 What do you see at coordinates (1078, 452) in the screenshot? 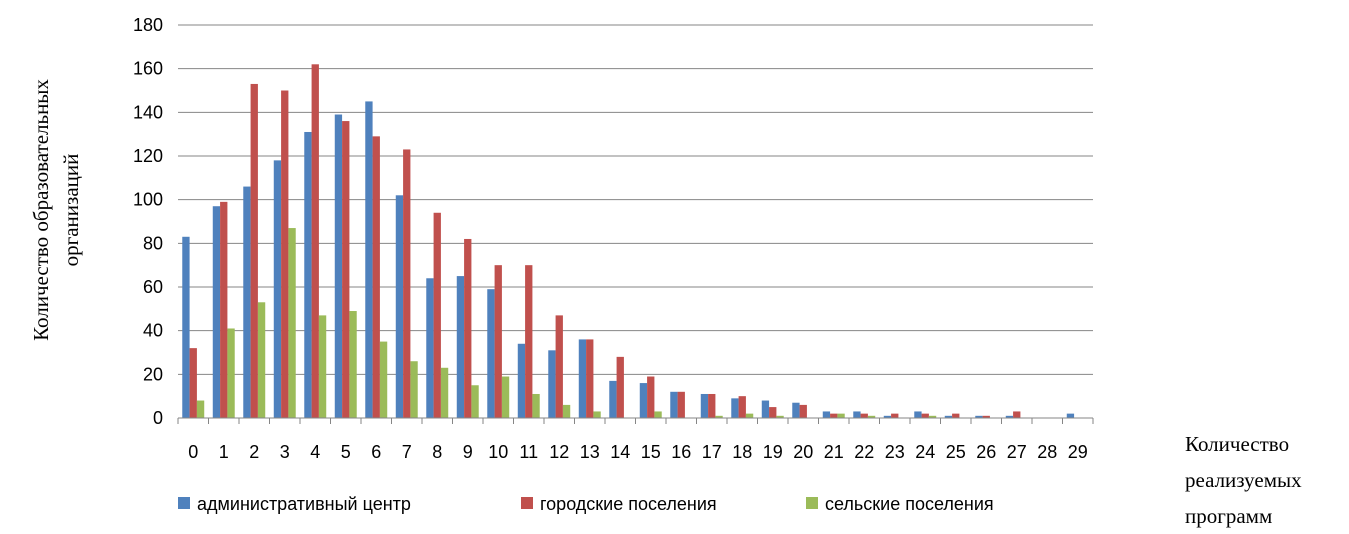
I see `x-tick-label: 29` at bounding box center [1078, 452].